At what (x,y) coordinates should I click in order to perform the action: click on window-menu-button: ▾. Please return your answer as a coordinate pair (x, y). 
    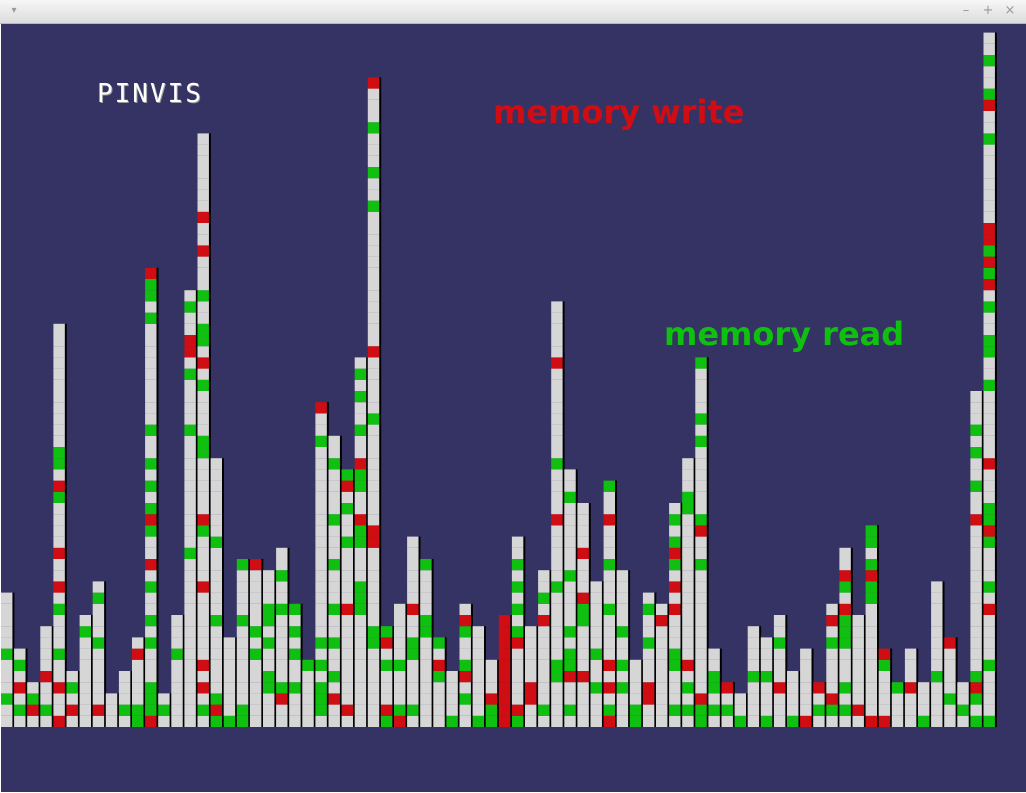
    Looking at the image, I should click on (14, 10).